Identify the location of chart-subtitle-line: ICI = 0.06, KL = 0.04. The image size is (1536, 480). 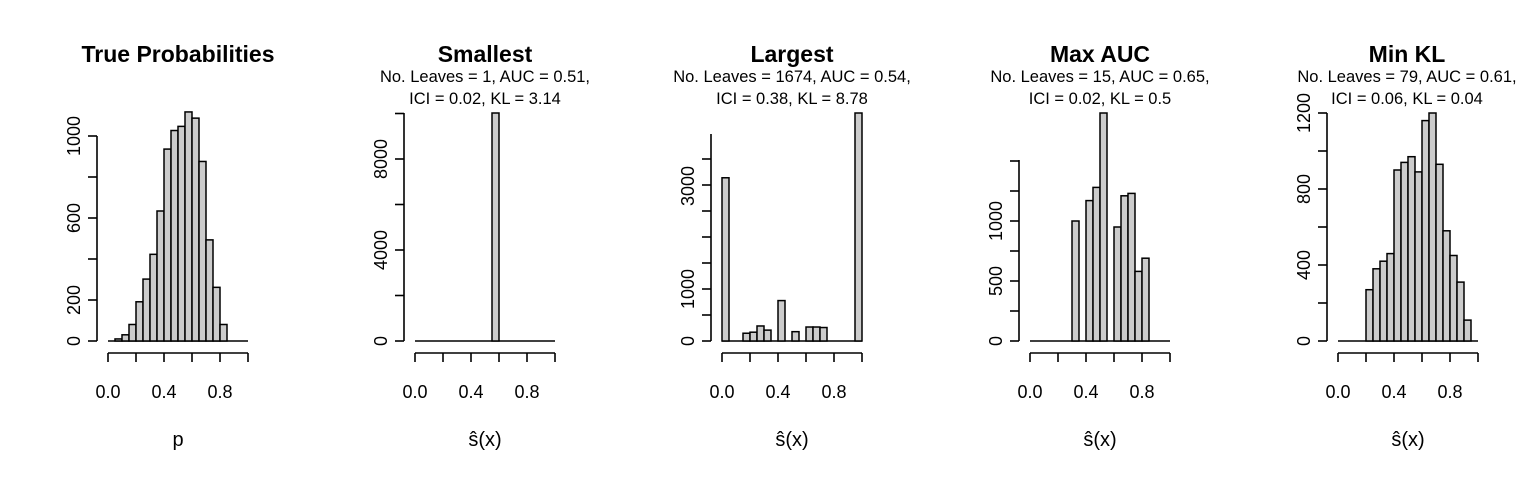
(1407, 99).